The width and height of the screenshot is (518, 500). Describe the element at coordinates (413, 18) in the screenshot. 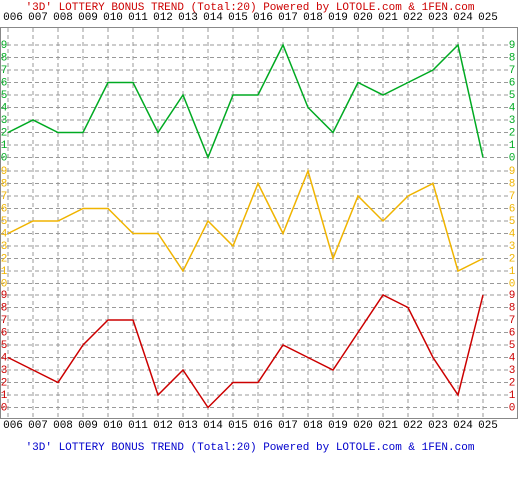

I see `x-tick-label: 022` at that location.